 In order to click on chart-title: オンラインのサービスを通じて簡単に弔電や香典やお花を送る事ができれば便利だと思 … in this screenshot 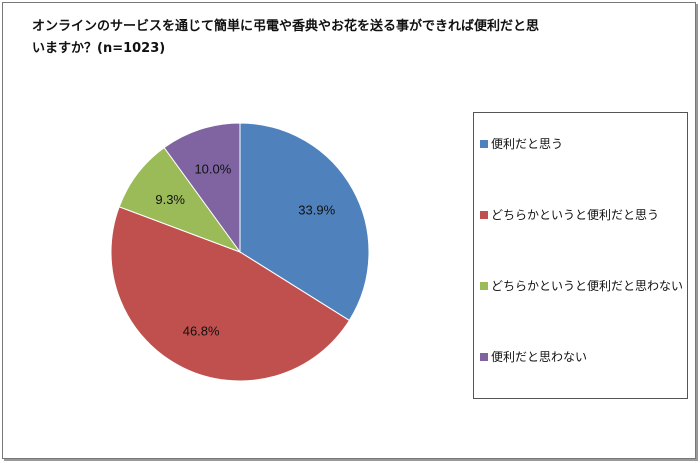, I will do `click(332, 38)`.